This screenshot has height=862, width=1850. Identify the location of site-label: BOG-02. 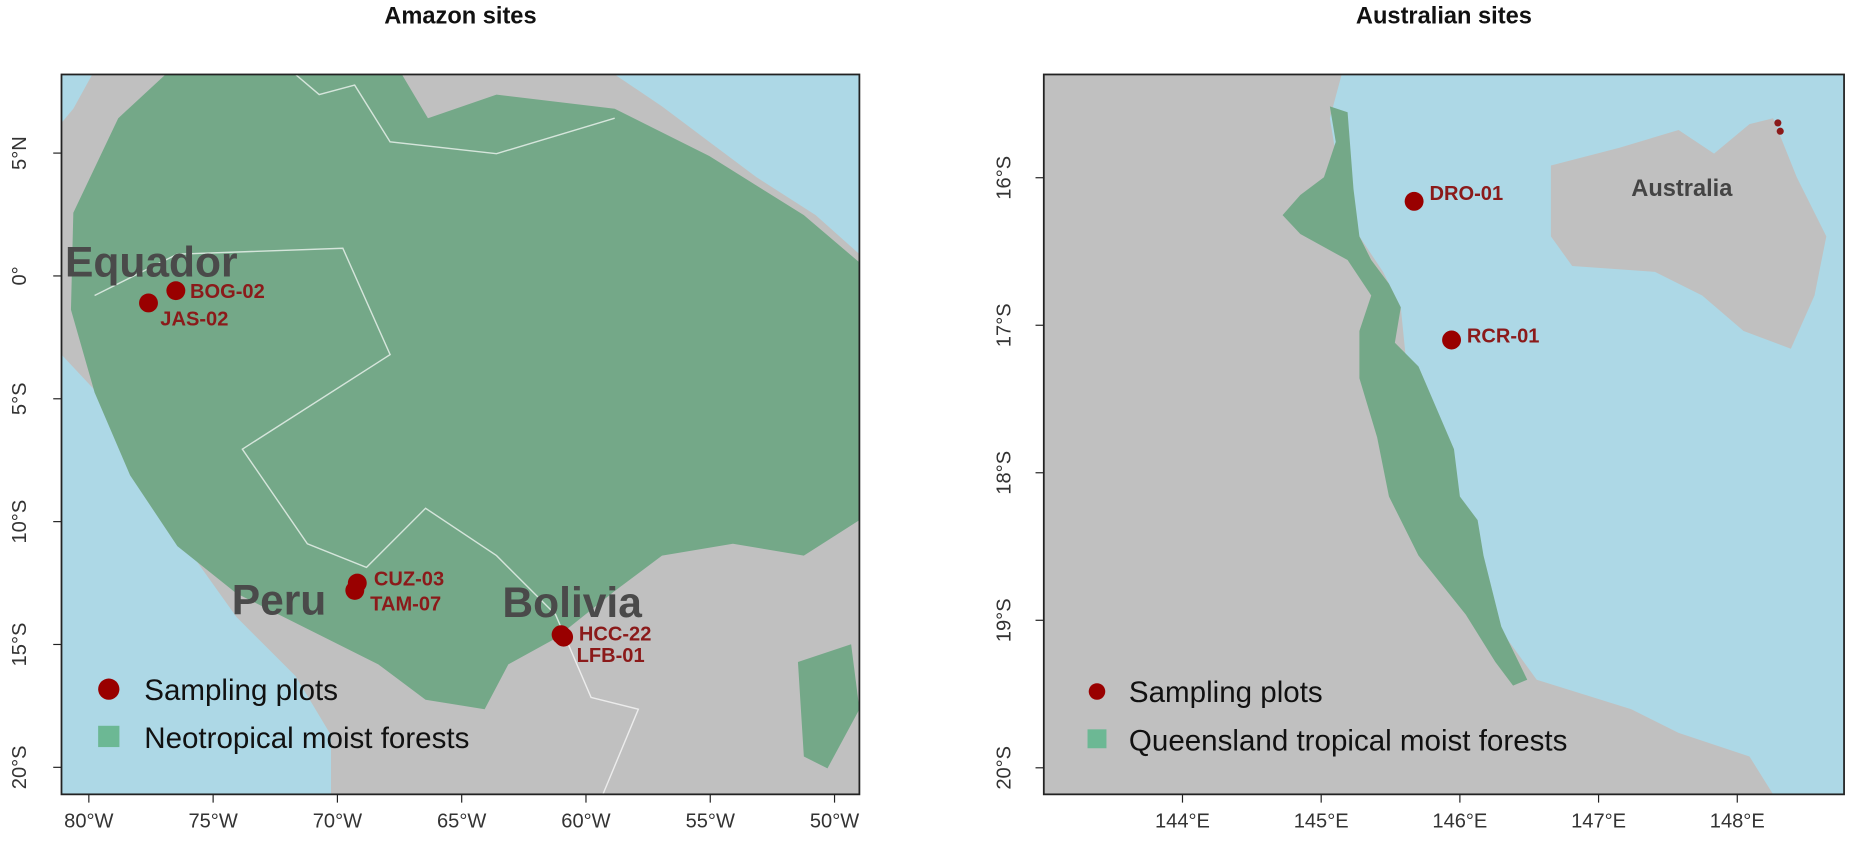
(227, 292).